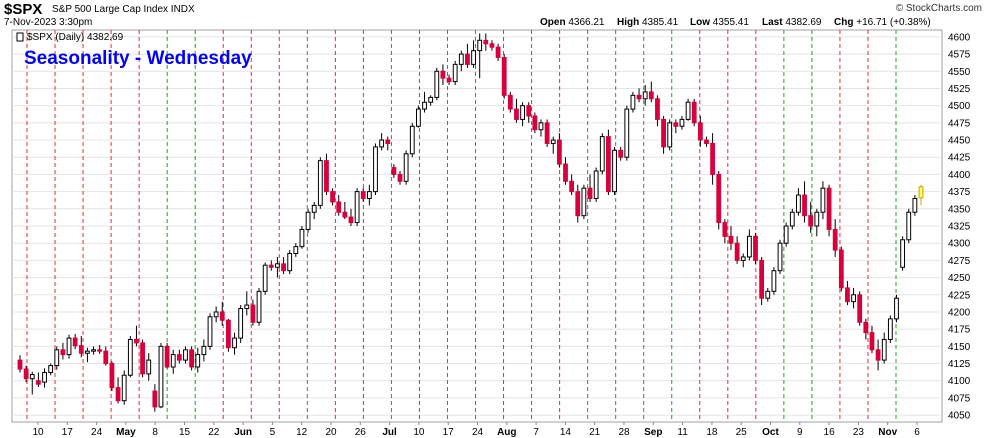 This screenshot has height=438, width=990. Describe the element at coordinates (624, 432) in the screenshot. I see `x-tick-label: 28` at that location.